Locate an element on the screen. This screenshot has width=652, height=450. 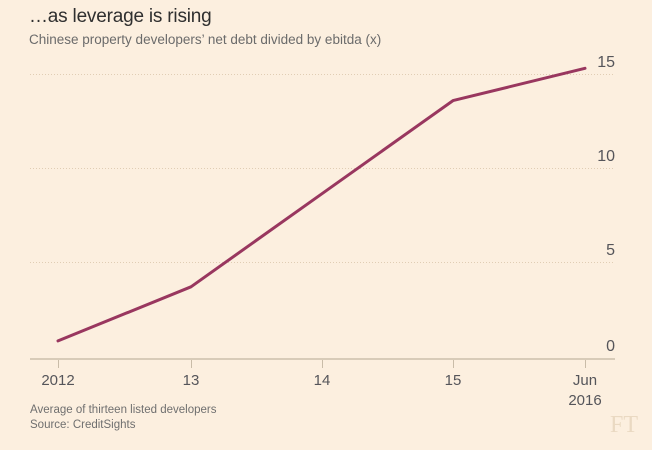
y-tick-label-10: 10 is located at coordinates (606, 156).